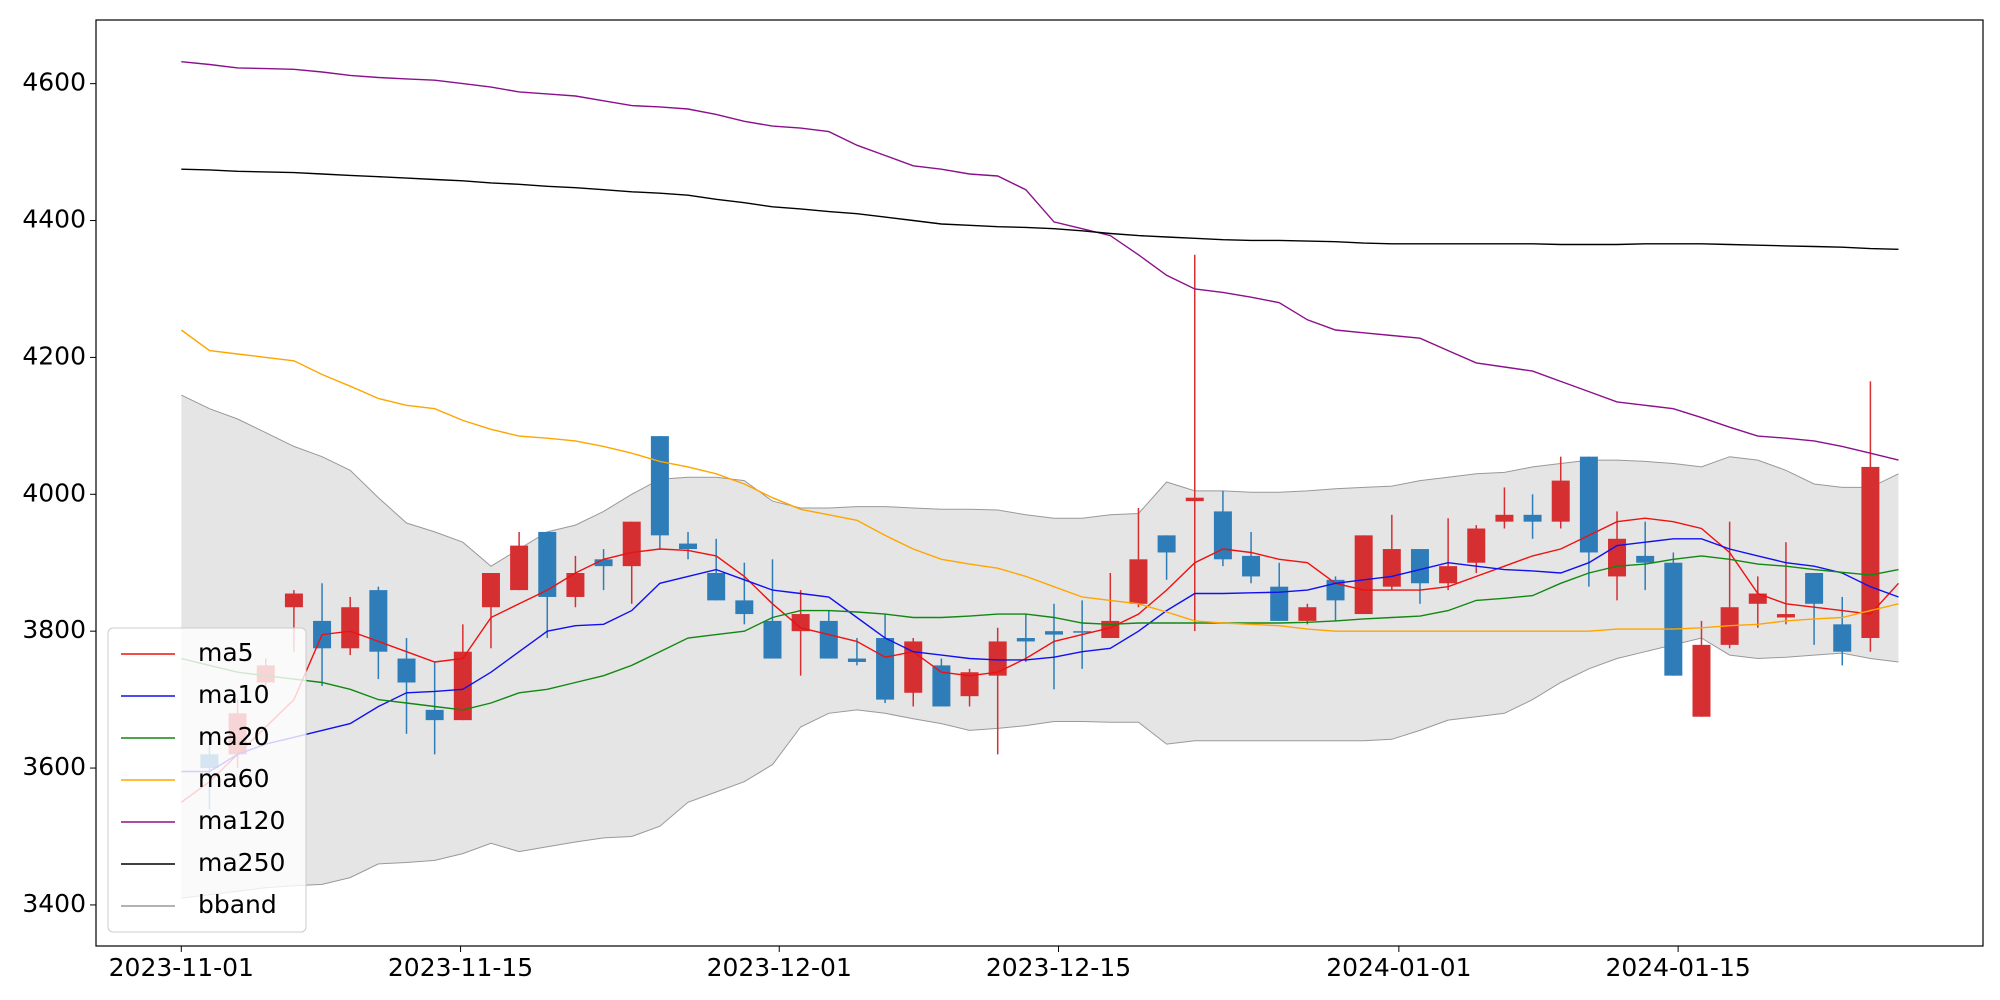 Image resolution: width=2000 pixels, height=1000 pixels. Describe the element at coordinates (1058, 967) in the screenshot. I see `x-tick-label: 2023-12-15` at that location.